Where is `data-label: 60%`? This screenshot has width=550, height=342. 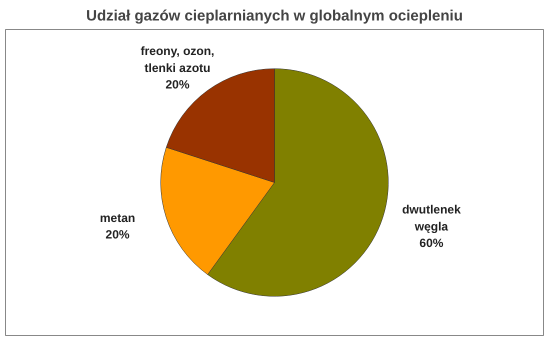
data-label: 60% is located at coordinates (431, 243).